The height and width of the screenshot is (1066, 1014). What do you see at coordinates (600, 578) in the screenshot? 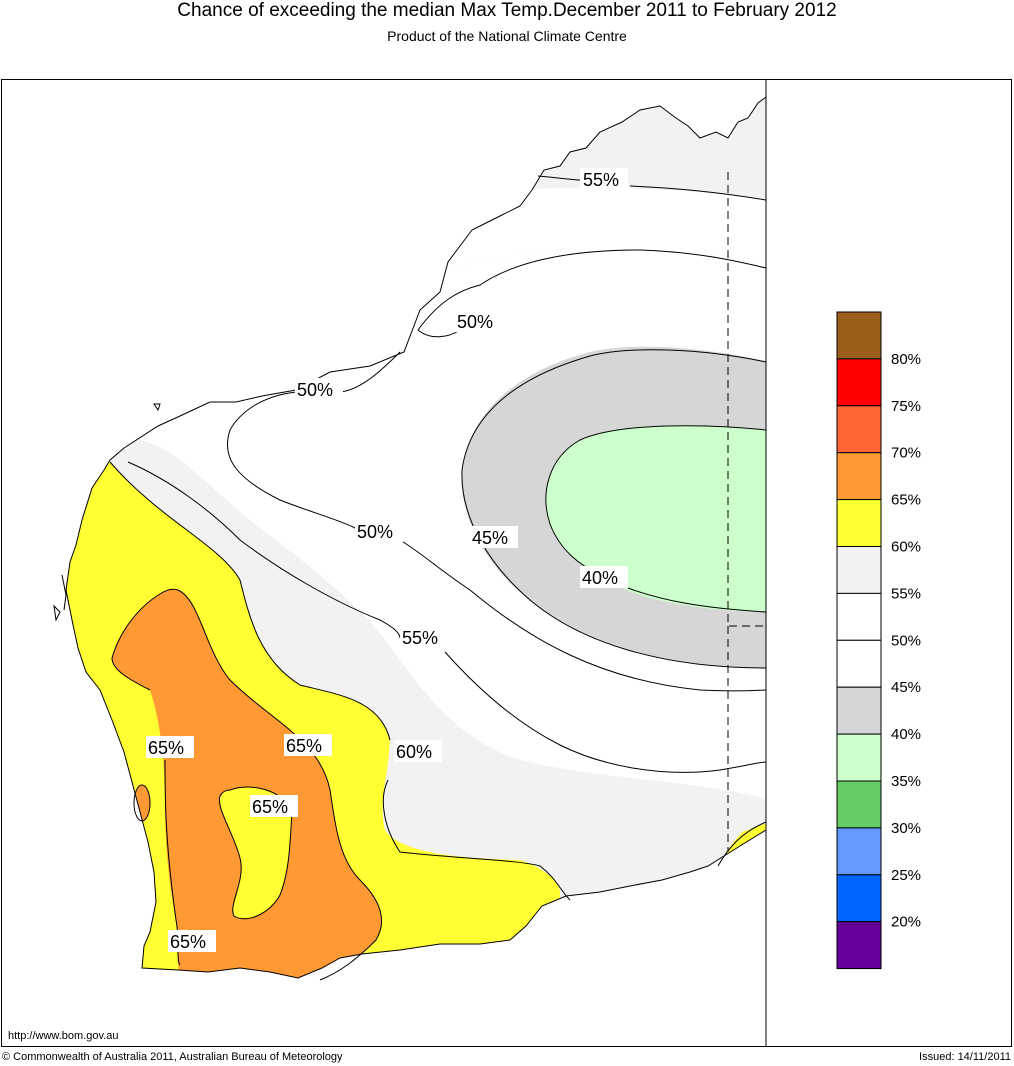
I see `contour-label: 40%` at bounding box center [600, 578].